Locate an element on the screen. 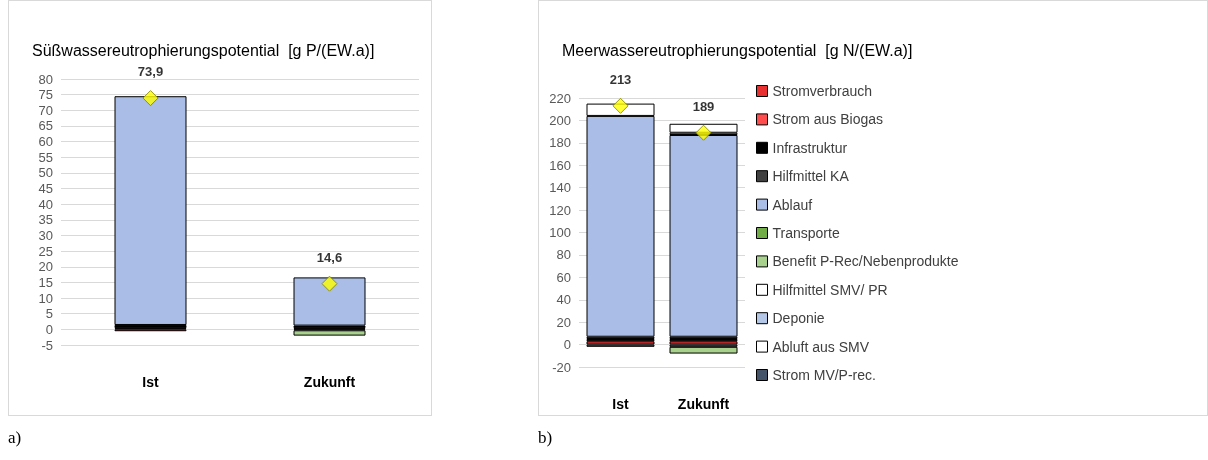 The width and height of the screenshot is (1208, 460). y-tick-label: 50 is located at coordinates (45, 173).